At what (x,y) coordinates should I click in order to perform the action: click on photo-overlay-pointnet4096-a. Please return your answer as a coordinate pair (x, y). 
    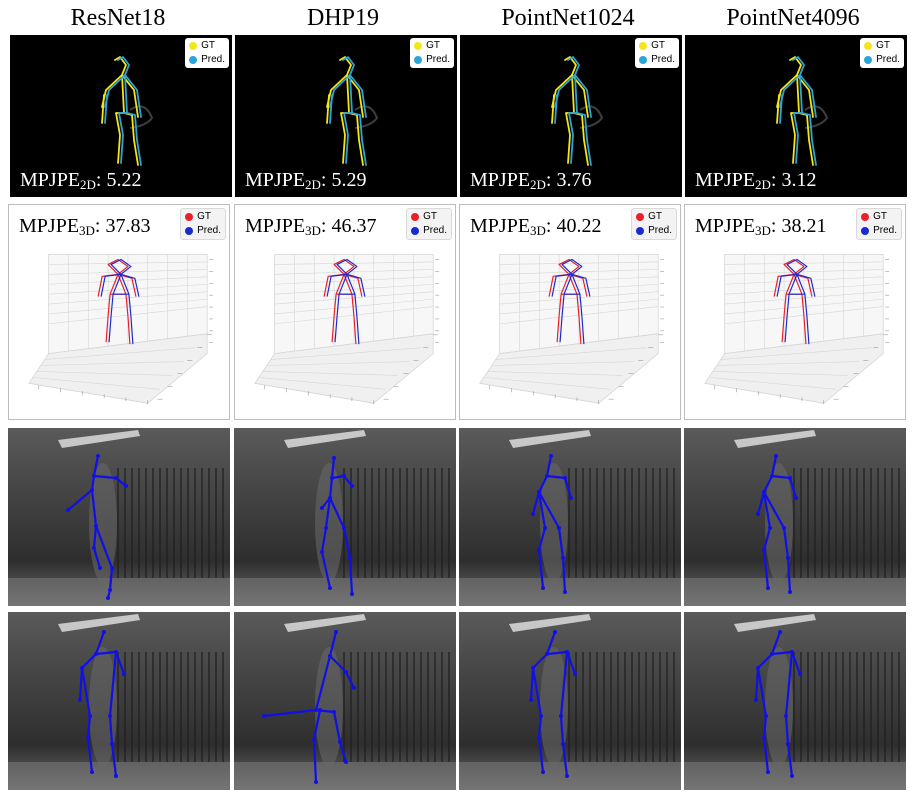
    Looking at the image, I should click on (795, 517).